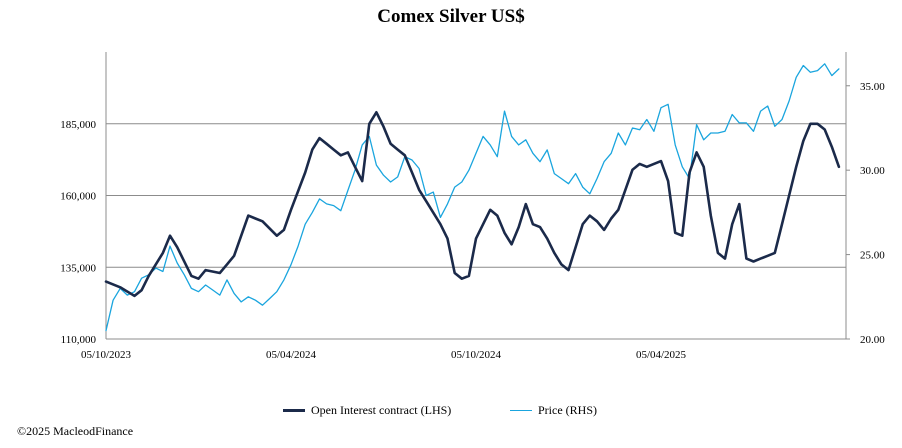  What do you see at coordinates (381, 410) in the screenshot?
I see `legend-label-open-interest: Open Interest contract (LHS)` at bounding box center [381, 410].